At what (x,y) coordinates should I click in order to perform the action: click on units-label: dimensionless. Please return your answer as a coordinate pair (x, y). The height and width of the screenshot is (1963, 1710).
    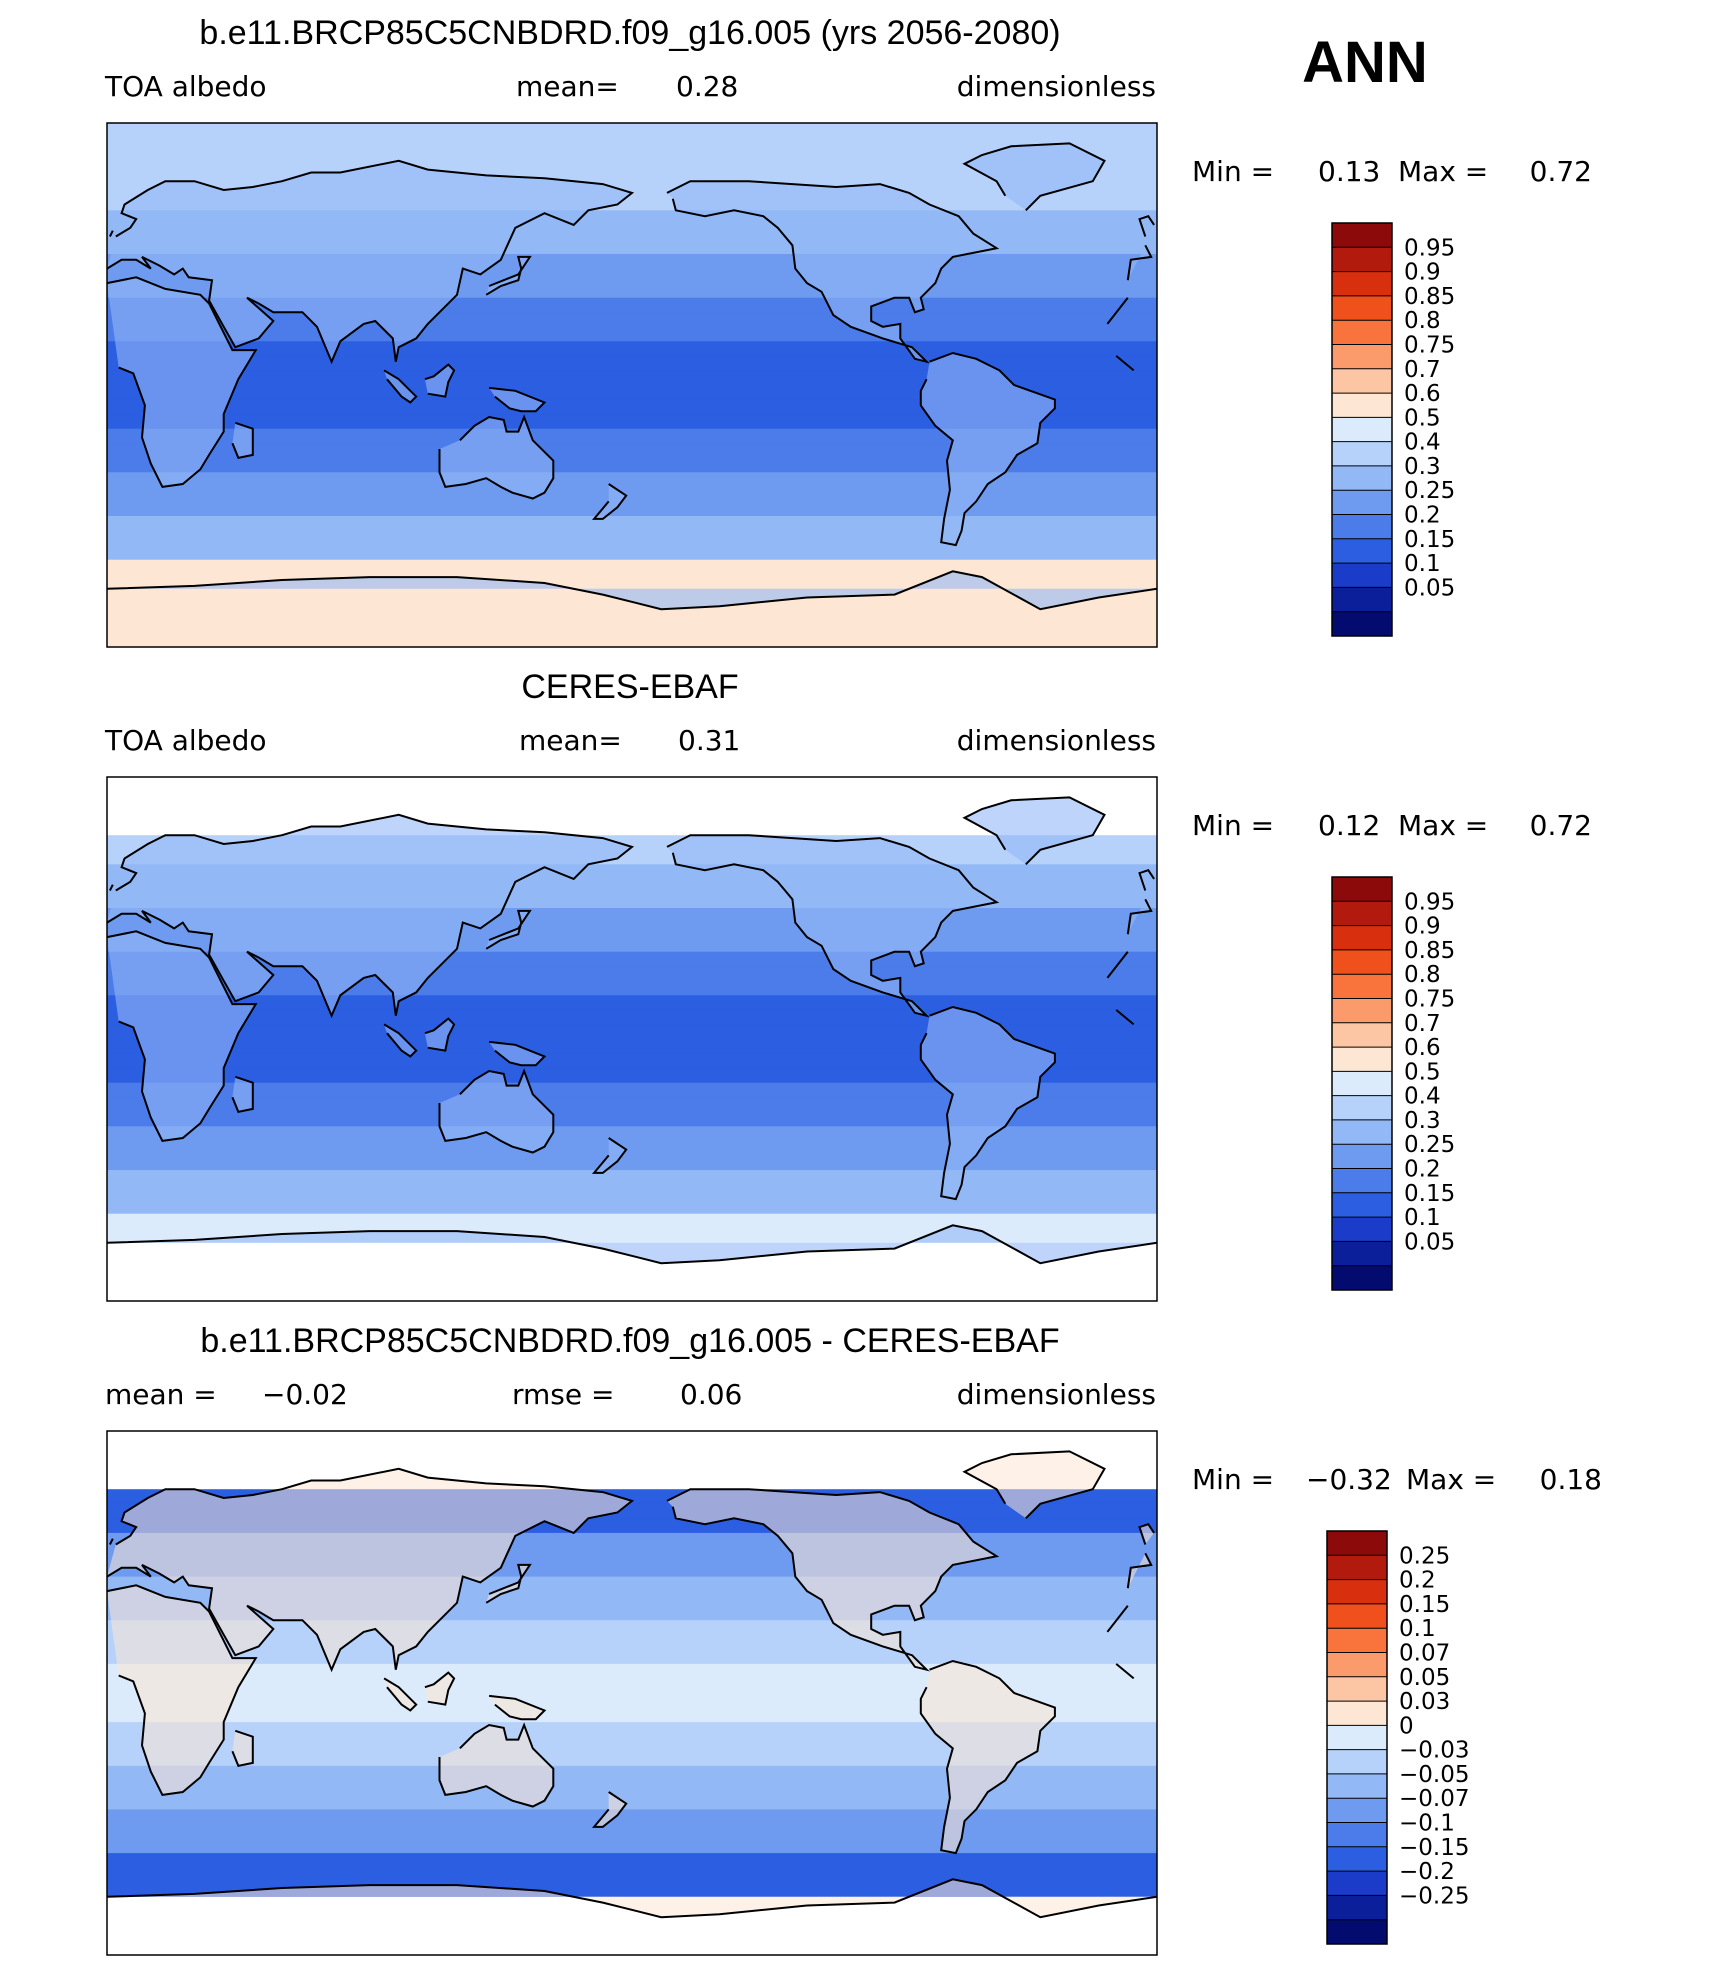
    Looking at the image, I should click on (1056, 1394).